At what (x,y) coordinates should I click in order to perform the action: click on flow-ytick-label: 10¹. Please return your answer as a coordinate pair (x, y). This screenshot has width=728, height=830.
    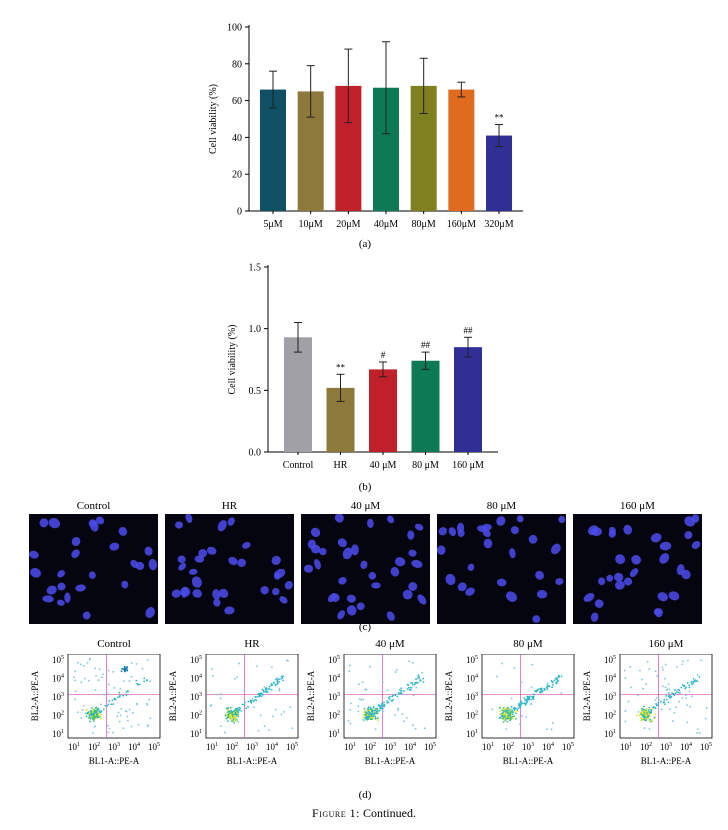
    Looking at the image, I should click on (334, 734).